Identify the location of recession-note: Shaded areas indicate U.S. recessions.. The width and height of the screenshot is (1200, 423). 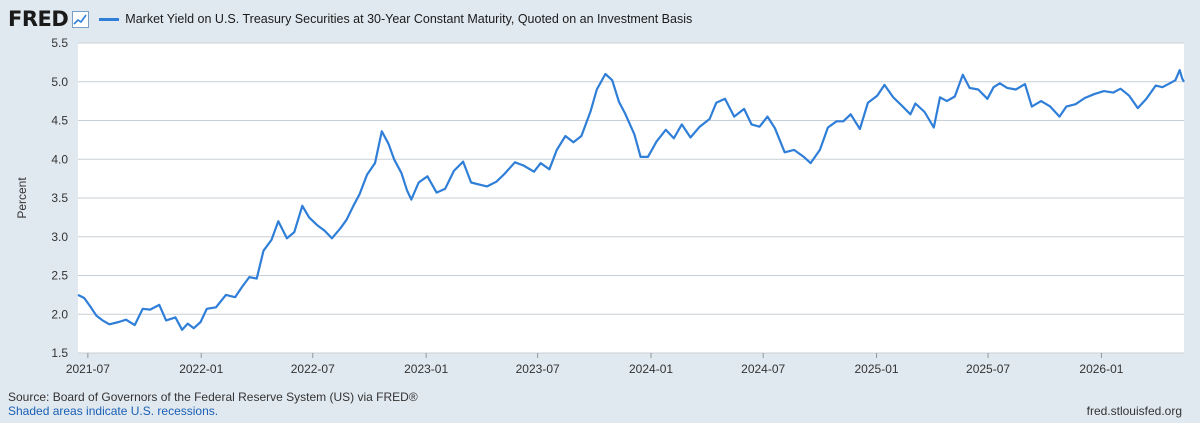
(113, 411).